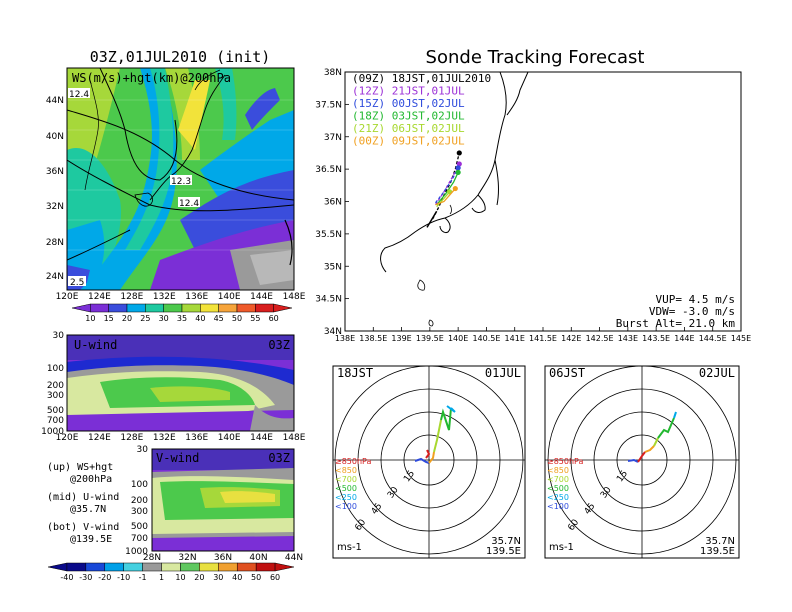 This screenshot has width=792, height=612. I want to click on v-frame, so click(223, 500).